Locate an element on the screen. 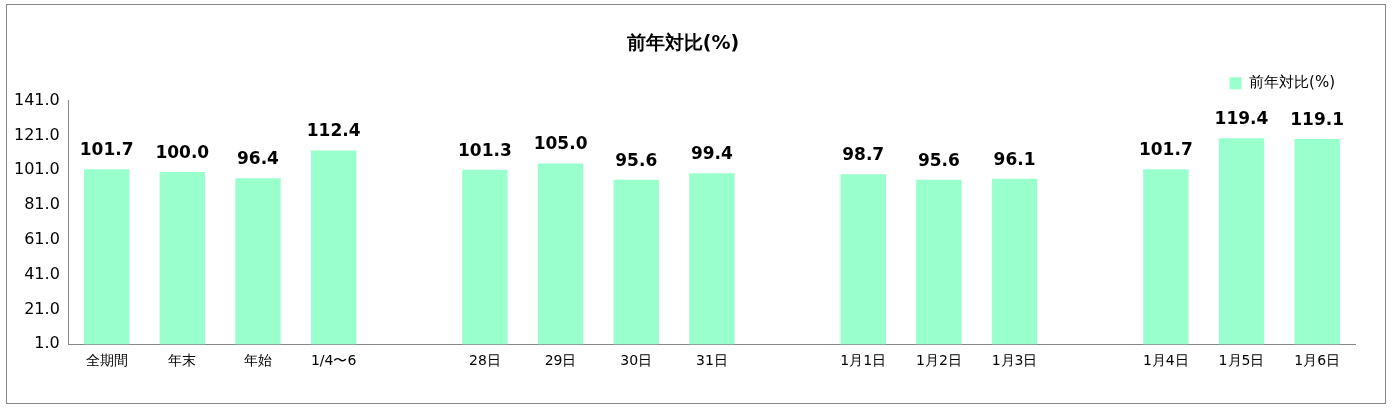 Image resolution: width=1392 pixels, height=409 pixels. y-tick-label: 141.0 is located at coordinates (36, 99).